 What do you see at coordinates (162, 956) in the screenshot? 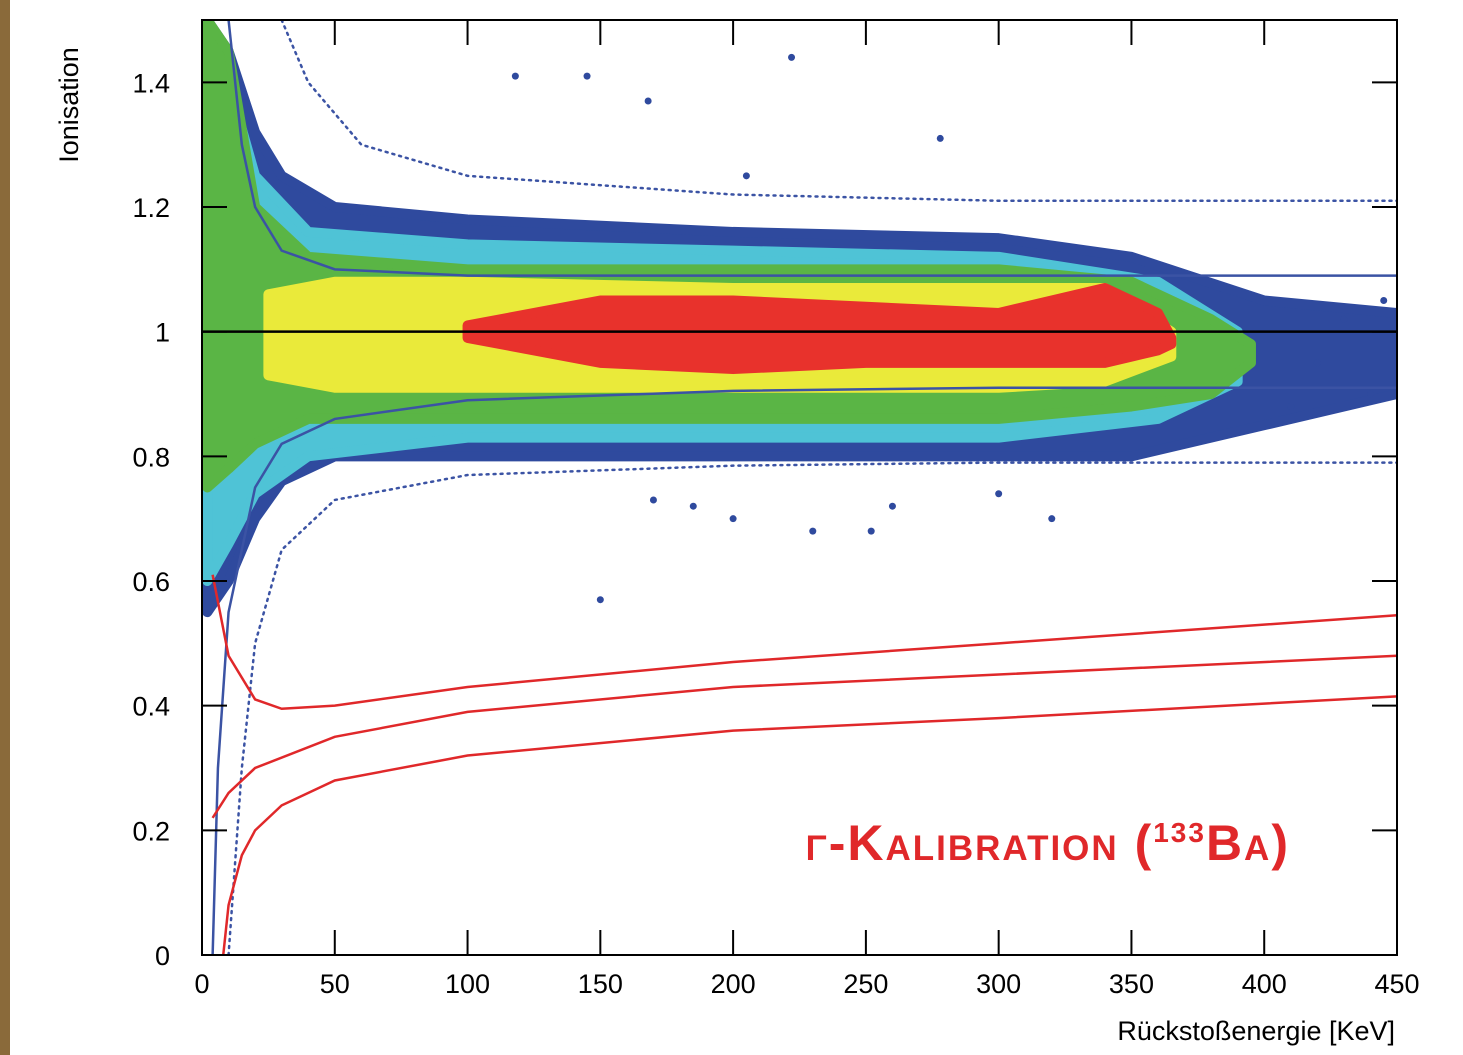
I see `y-tick-label: 0` at bounding box center [162, 956].